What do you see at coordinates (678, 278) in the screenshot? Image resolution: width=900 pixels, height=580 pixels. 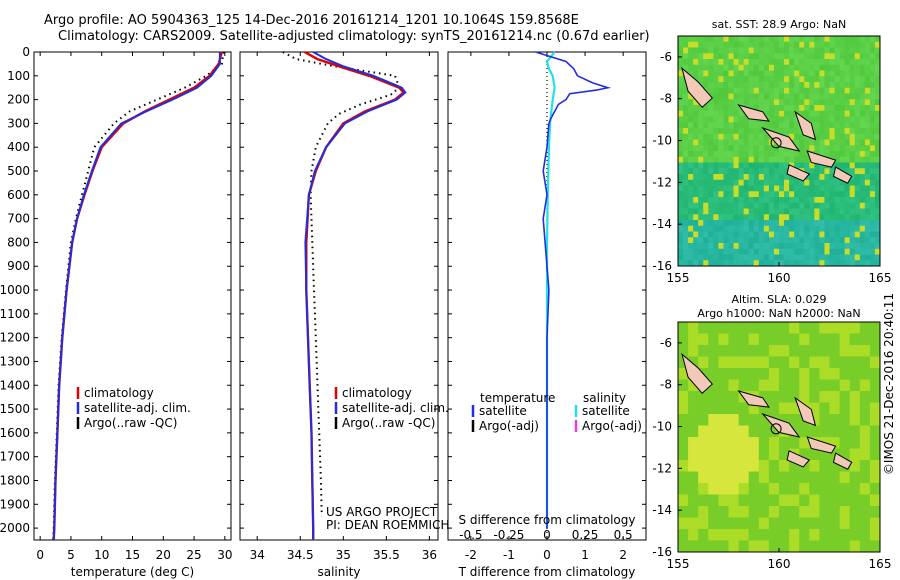 I see `map-x-tick-label: 155` at bounding box center [678, 278].